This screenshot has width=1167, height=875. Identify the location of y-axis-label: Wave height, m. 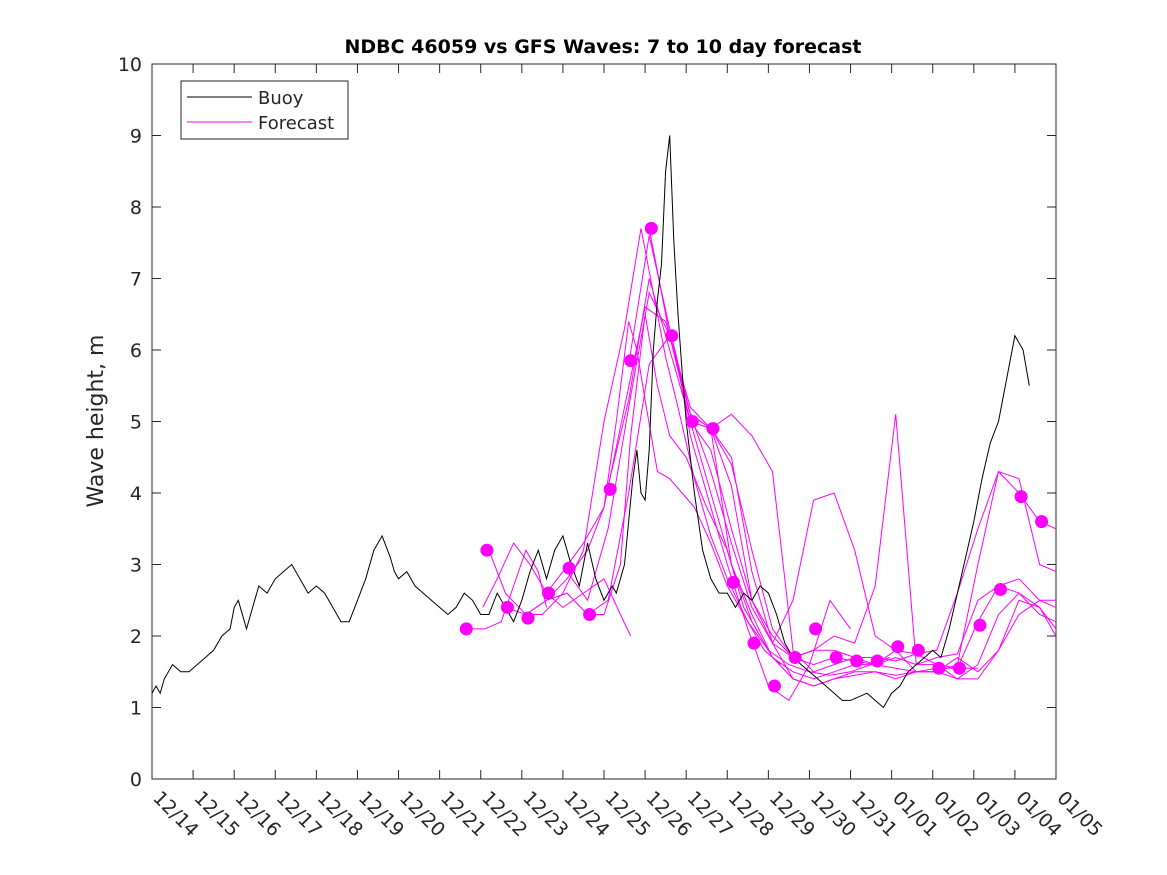
(96, 421).